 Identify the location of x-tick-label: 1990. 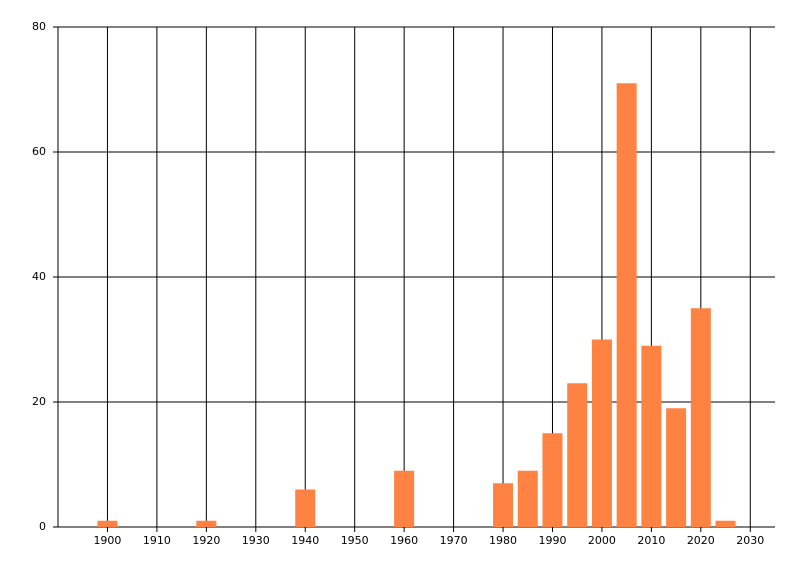
(552, 540).